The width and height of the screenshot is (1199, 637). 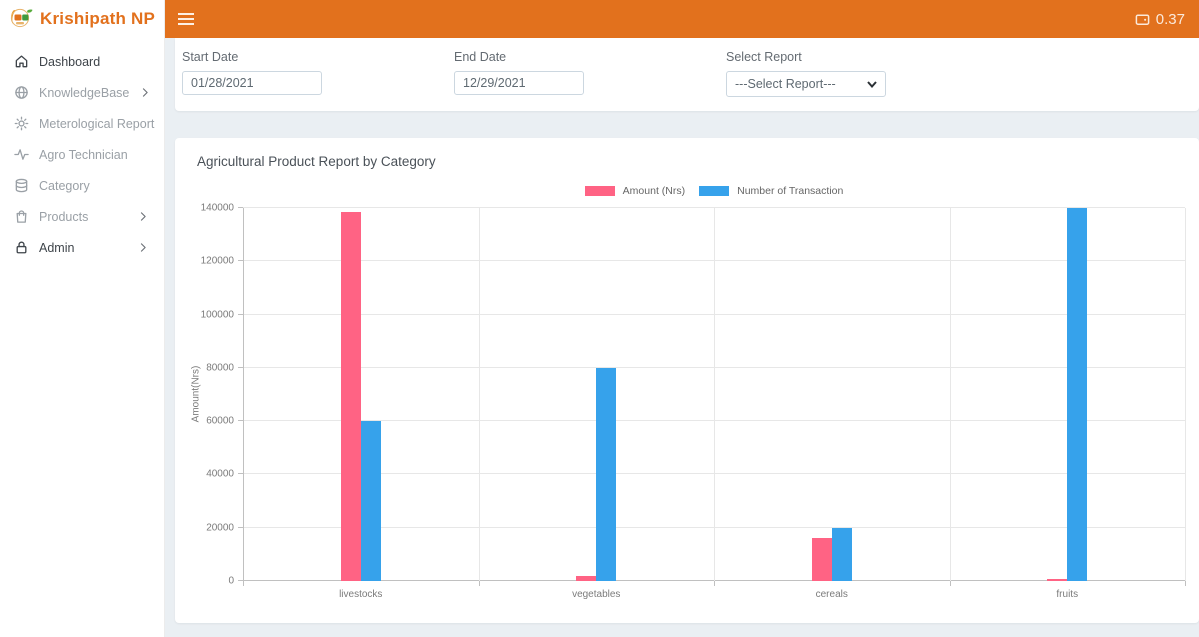 I want to click on bar-cereals-transactions, so click(x=841, y=554).